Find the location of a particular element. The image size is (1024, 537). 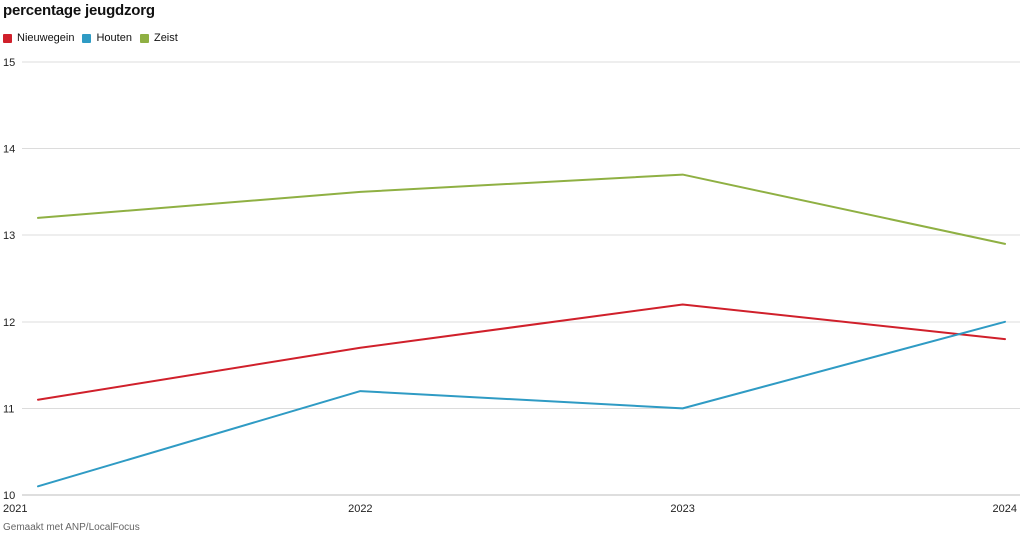

y-tick-label: 15 is located at coordinates (9, 63).